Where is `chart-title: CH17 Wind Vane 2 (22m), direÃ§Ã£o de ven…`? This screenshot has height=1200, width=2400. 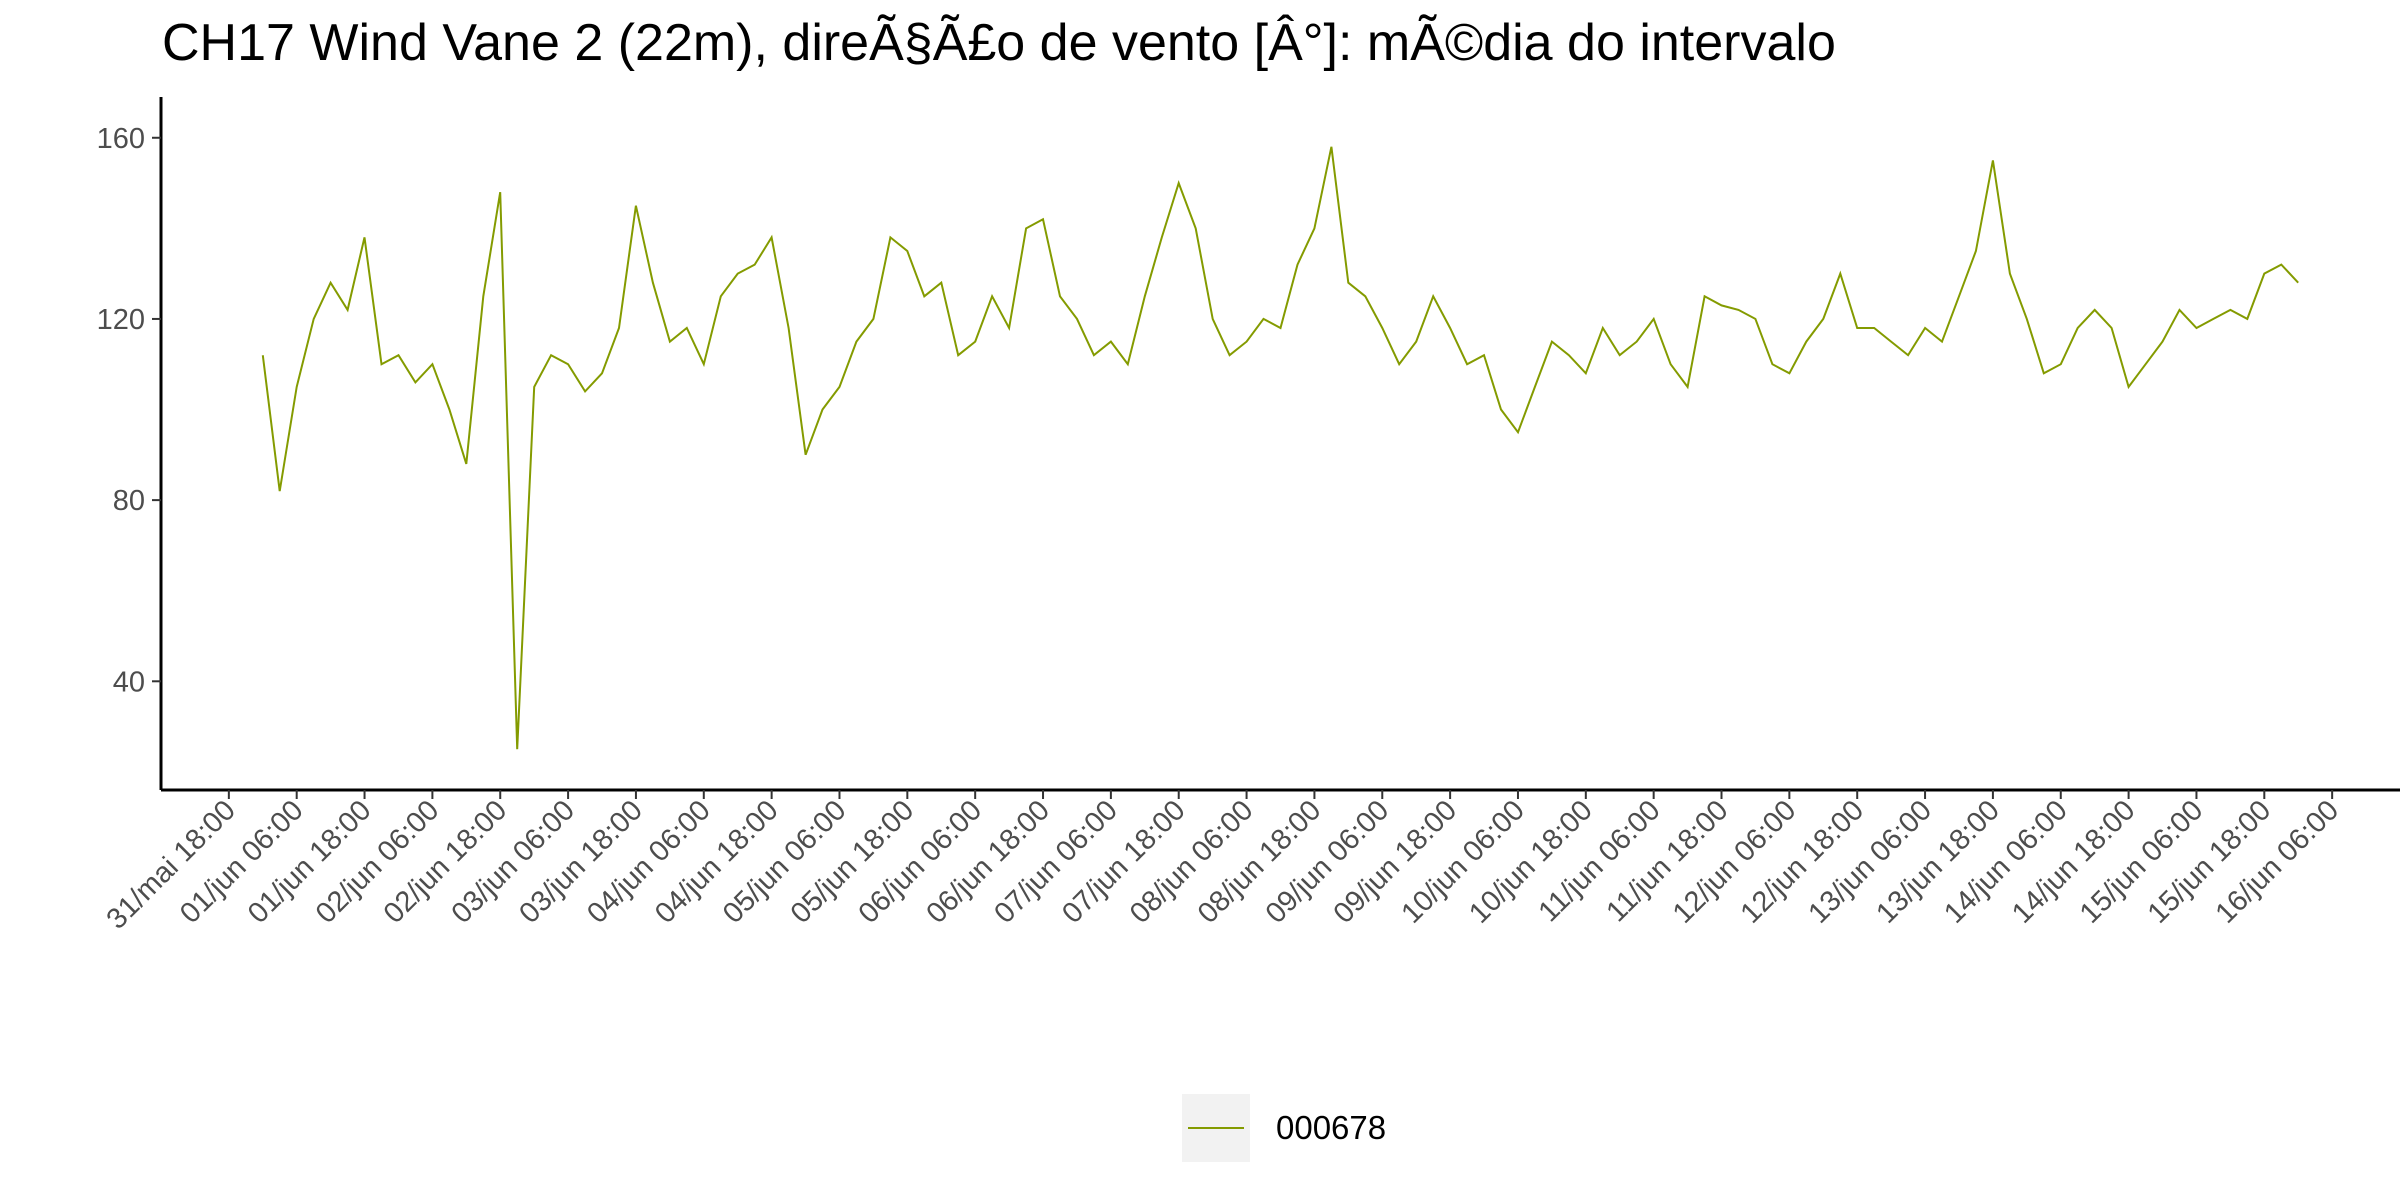 chart-title: CH17 Wind Vane 2 (22m), direÃ§Ã£o de ven… is located at coordinates (999, 43).